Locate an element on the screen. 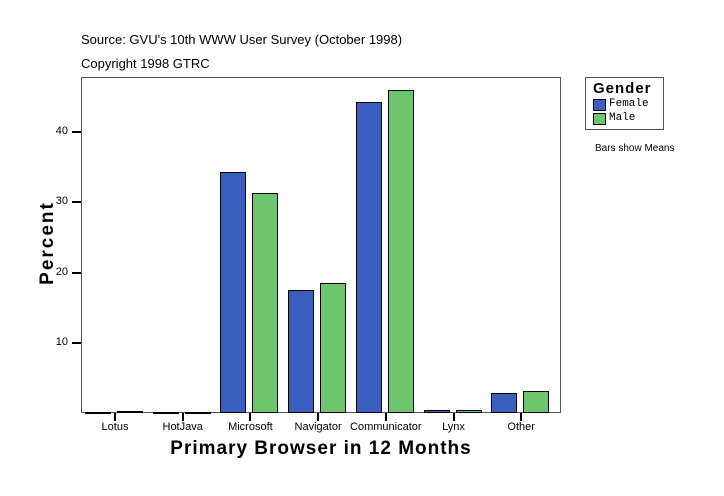 This screenshot has width=724, height=496. x-tick-label: Lotus is located at coordinates (115, 427).